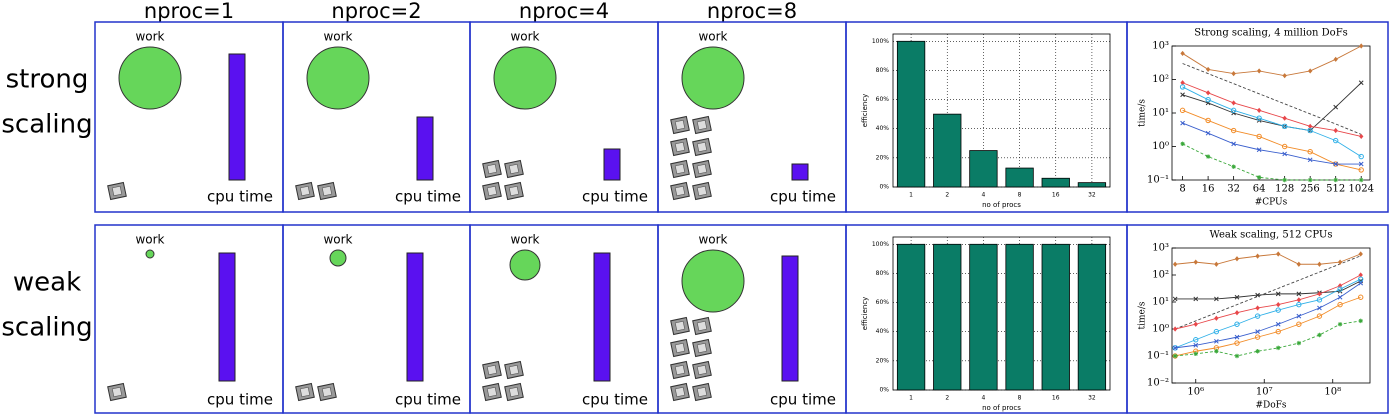 The width and height of the screenshot is (1393, 415). Describe the element at coordinates (1001, 110) in the screenshot. I see `plot-area` at that location.